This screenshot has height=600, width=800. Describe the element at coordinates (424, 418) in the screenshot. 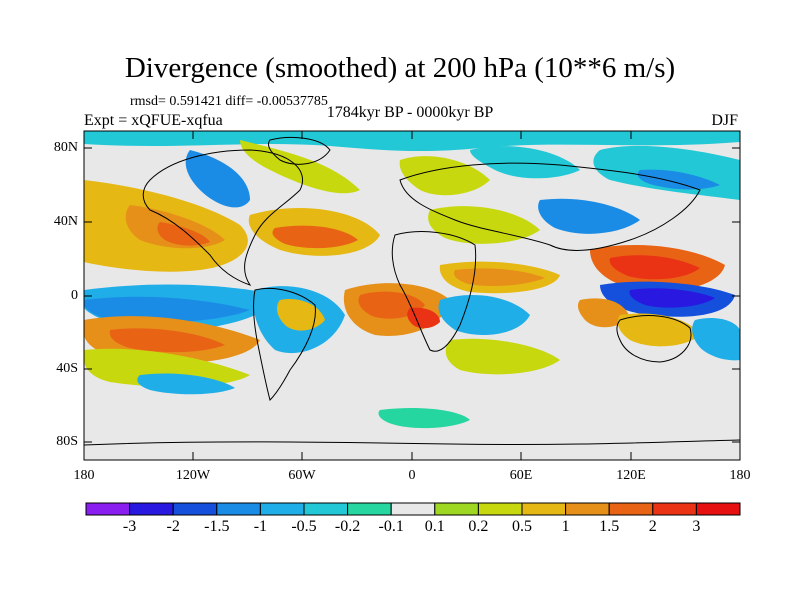

I see `so-neg` at that location.